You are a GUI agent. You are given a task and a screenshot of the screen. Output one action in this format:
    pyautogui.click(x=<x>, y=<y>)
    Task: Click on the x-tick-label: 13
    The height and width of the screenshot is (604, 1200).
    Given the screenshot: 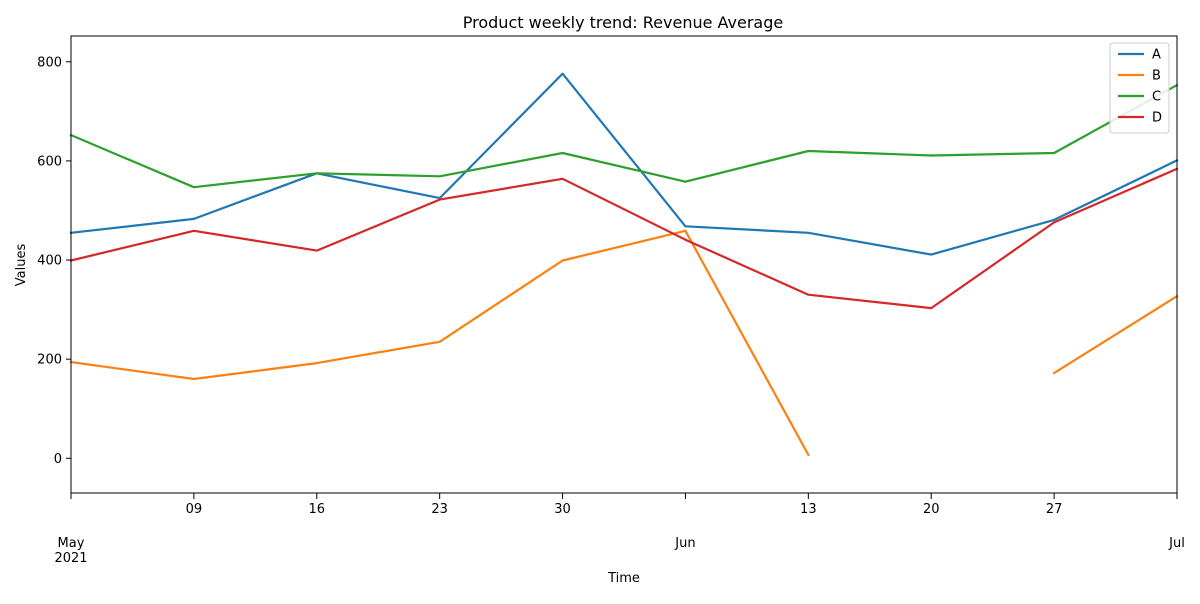 What is the action you would take?
    pyautogui.click(x=808, y=509)
    